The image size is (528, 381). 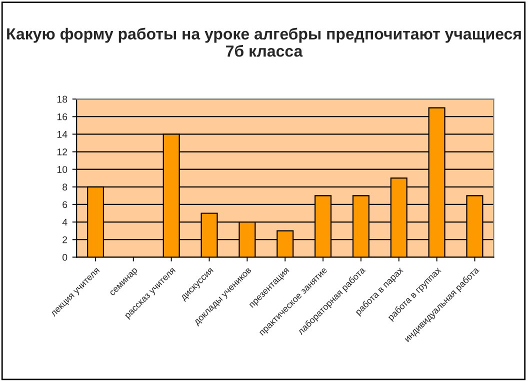 What do you see at coordinates (65, 257) in the screenshot?
I see `y-tick-label: 0` at bounding box center [65, 257].